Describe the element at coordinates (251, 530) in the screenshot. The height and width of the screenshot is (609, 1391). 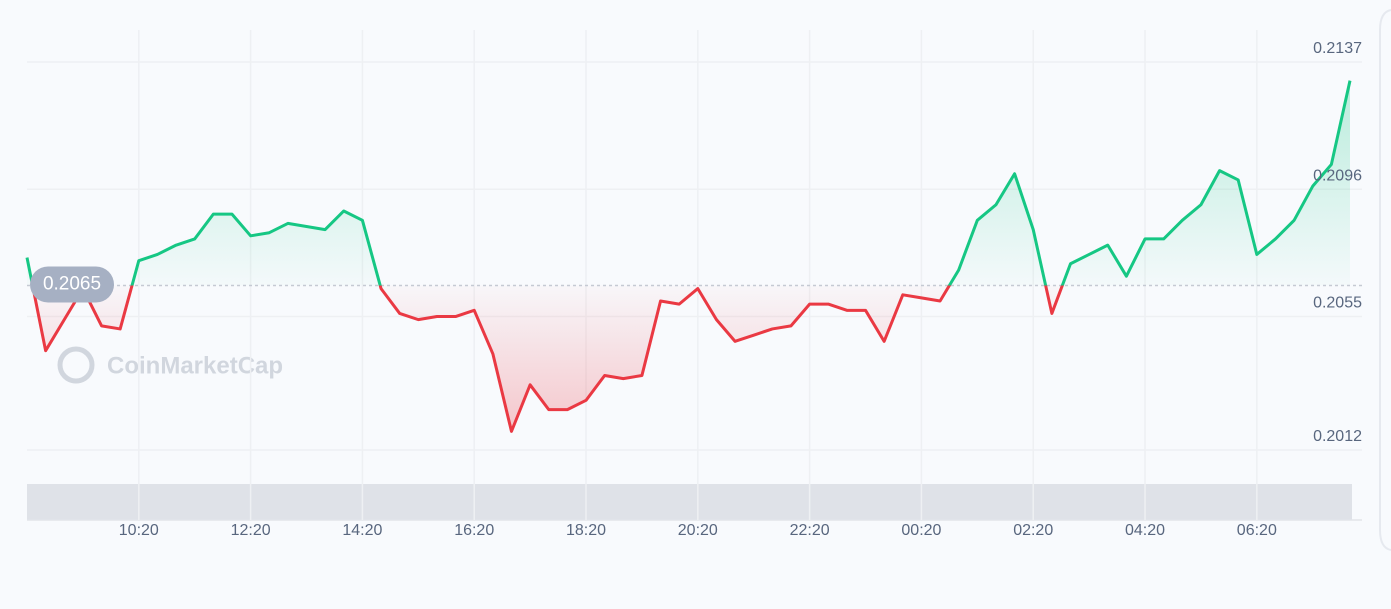
I see `x-tick-label: 12:20` at that location.